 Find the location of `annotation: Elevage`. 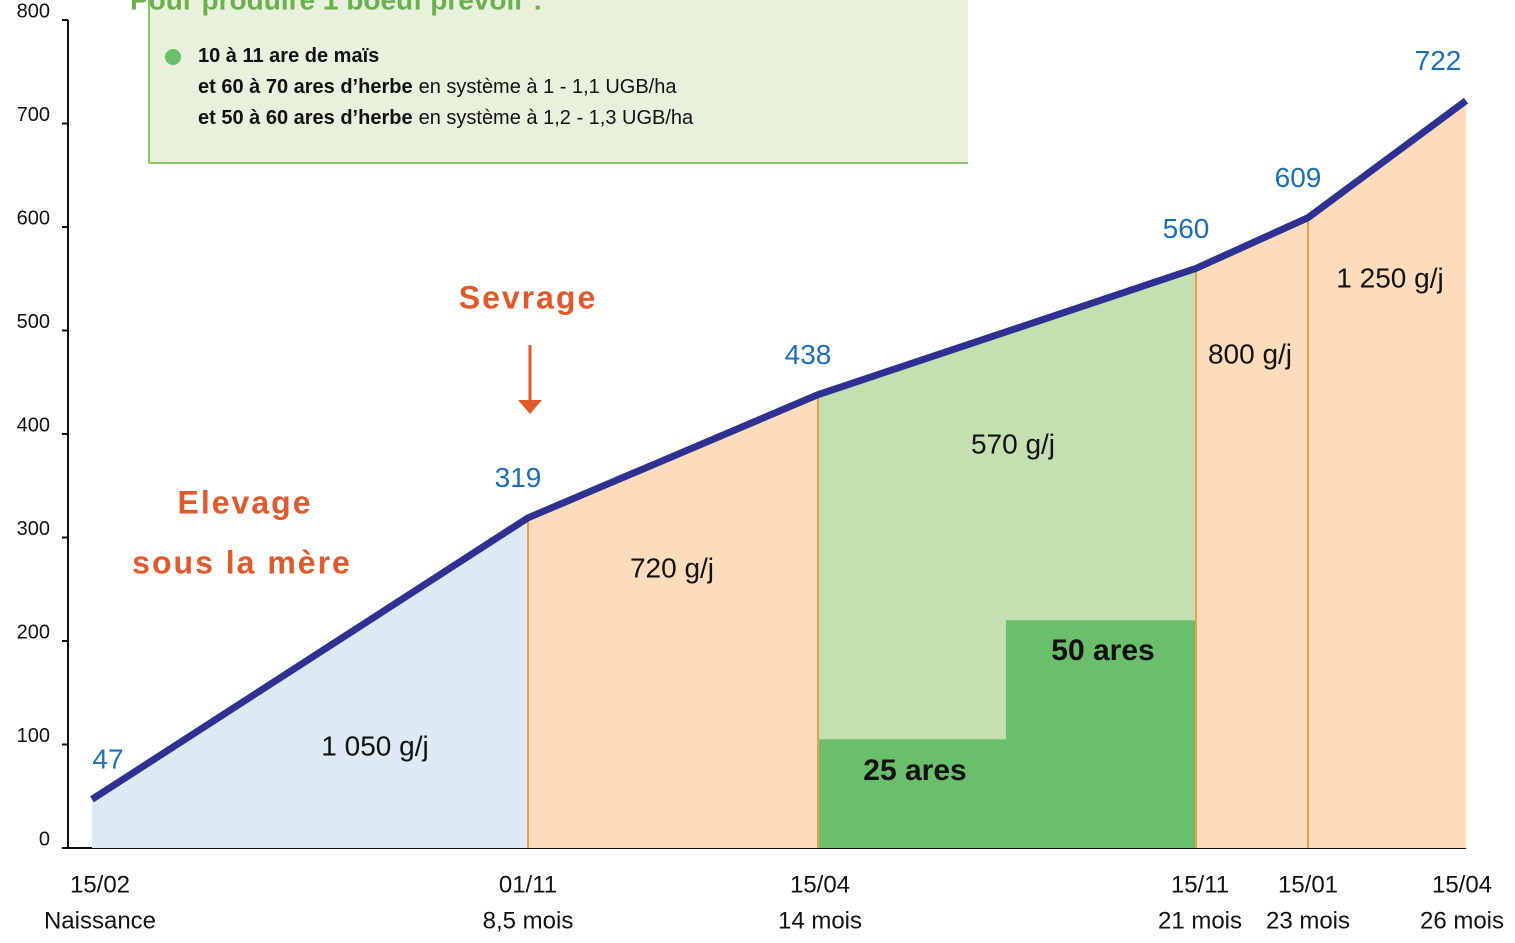

annotation: Elevage is located at coordinates (245, 502).